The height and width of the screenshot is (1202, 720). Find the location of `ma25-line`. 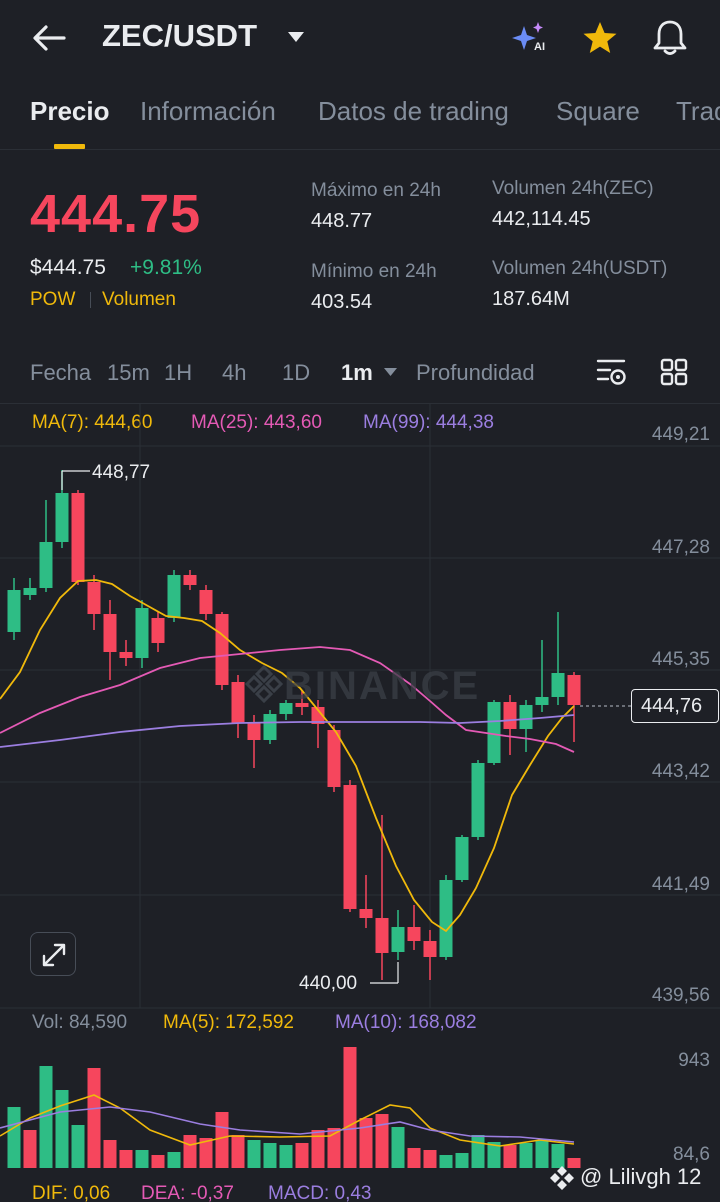

ma25-line is located at coordinates (287, 699).